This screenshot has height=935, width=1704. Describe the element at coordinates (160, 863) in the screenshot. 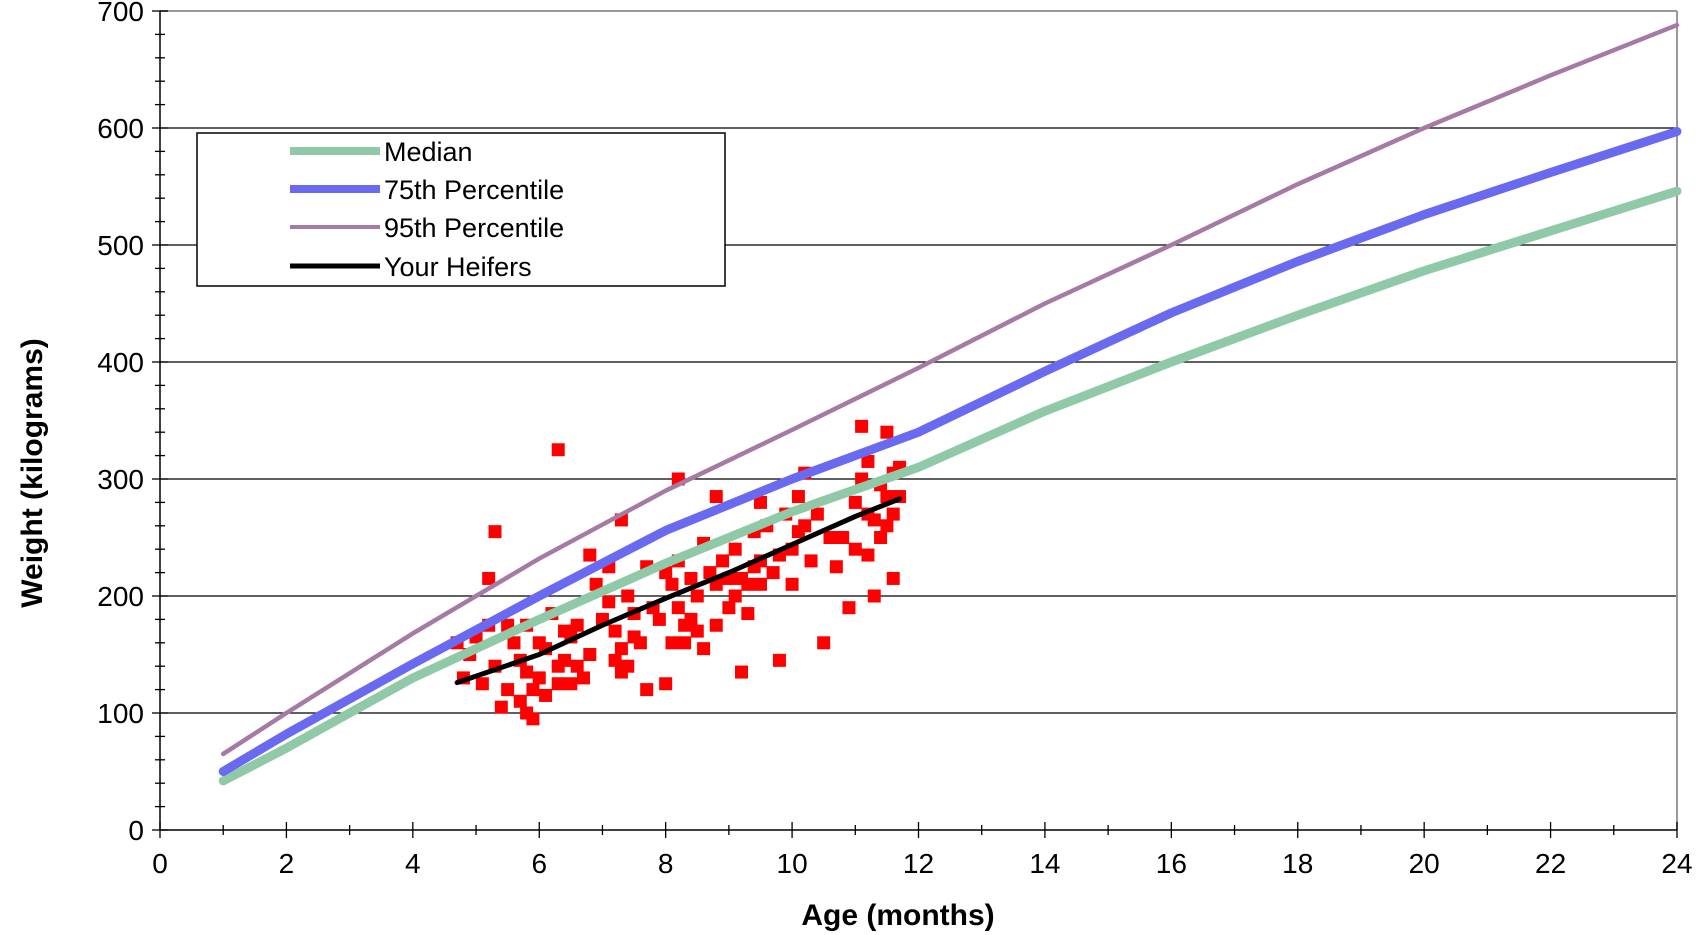

I see `x-tick-label-0: 0` at that location.